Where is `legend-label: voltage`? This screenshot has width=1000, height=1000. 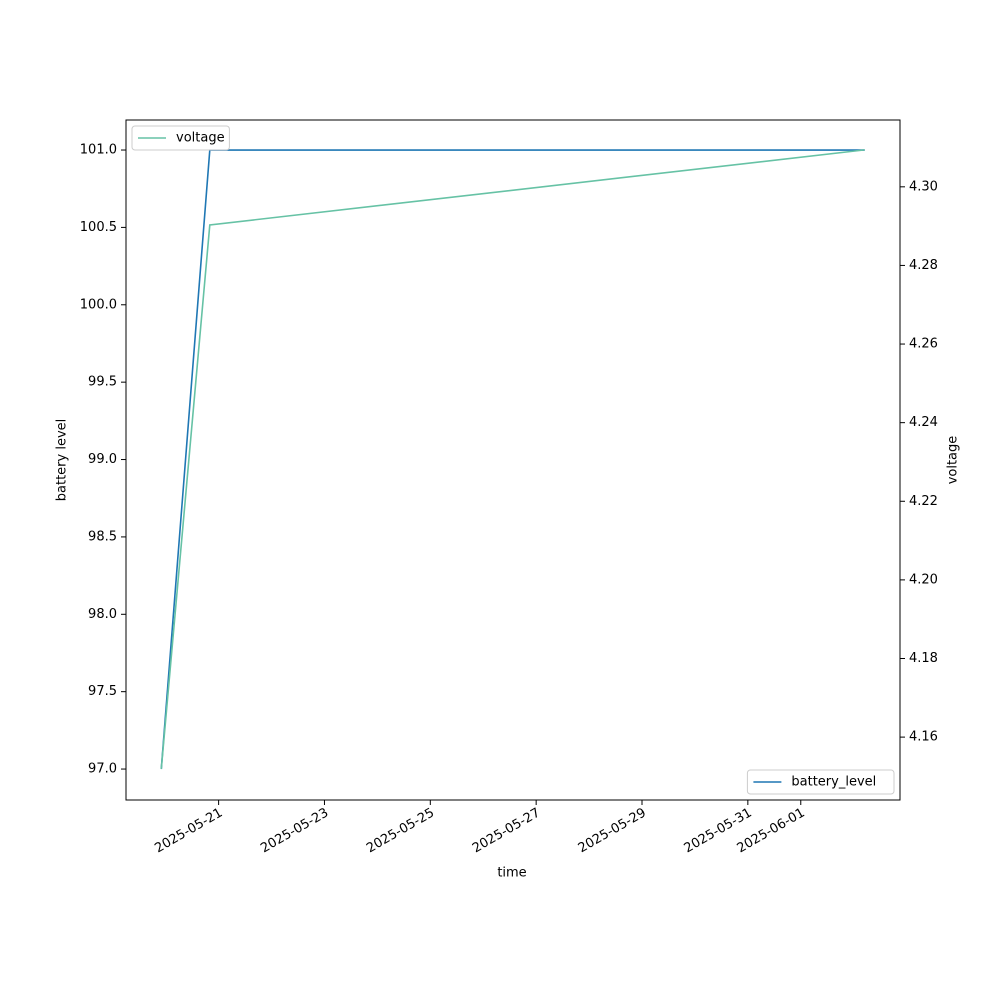
legend-label: voltage is located at coordinates (200, 138).